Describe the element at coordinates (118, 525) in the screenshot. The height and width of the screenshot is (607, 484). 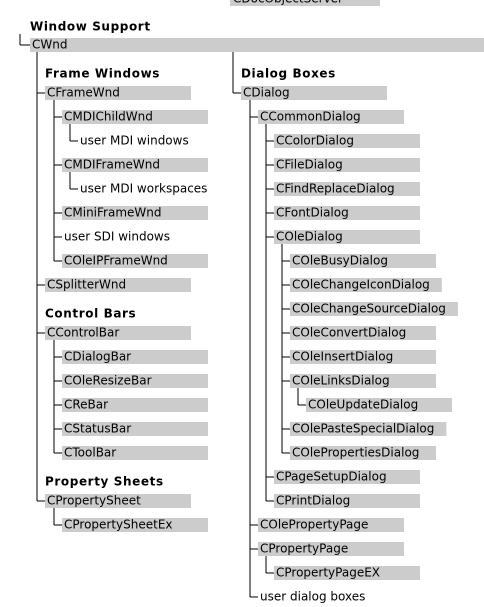
I see `class-label: CPropertySheetEx` at that location.